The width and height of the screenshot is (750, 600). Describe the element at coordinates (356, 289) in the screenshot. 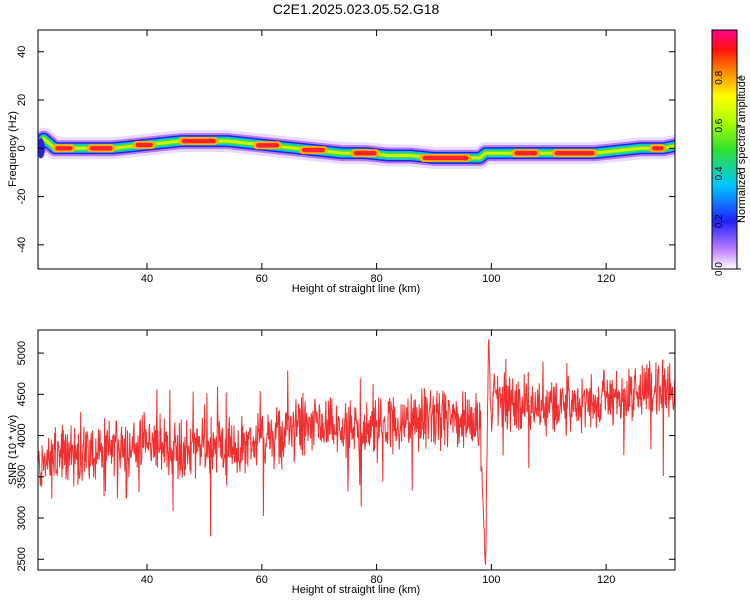

I see `spectrogram-xlabel: Height of straight line (km)` at that location.